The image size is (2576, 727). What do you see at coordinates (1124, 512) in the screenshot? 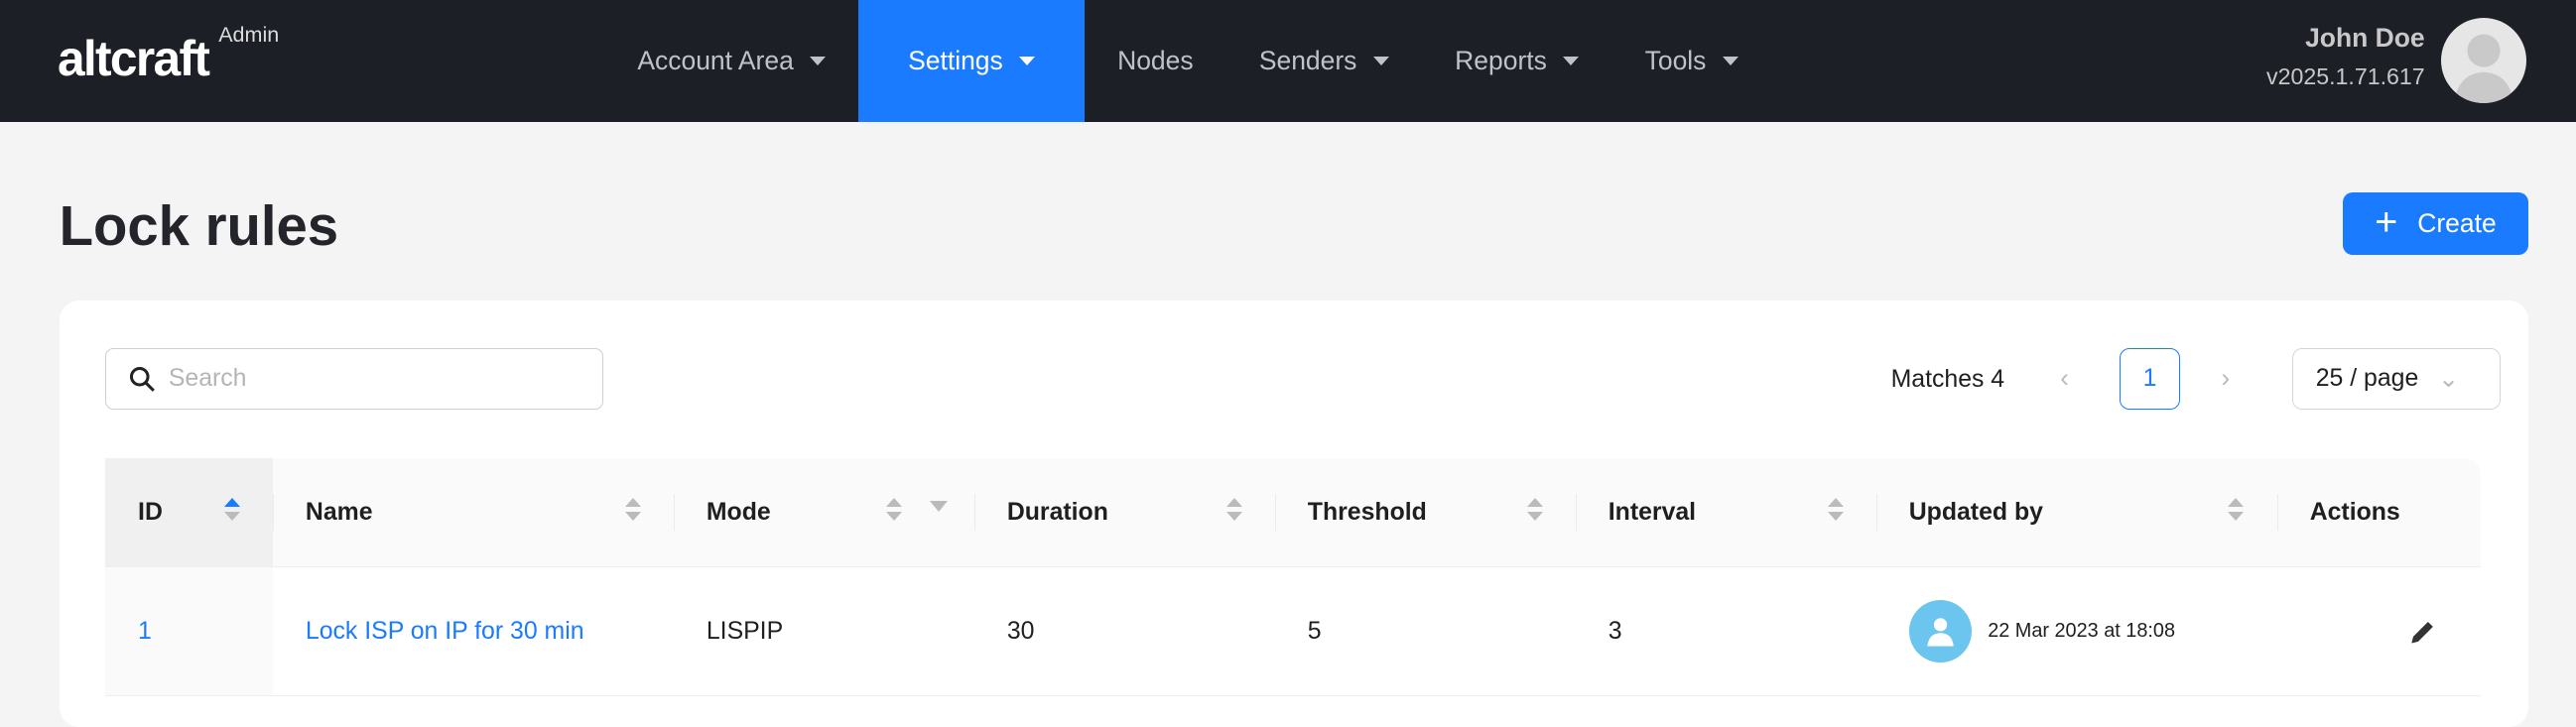
I see `column-header-duration: Duration` at bounding box center [1124, 512].